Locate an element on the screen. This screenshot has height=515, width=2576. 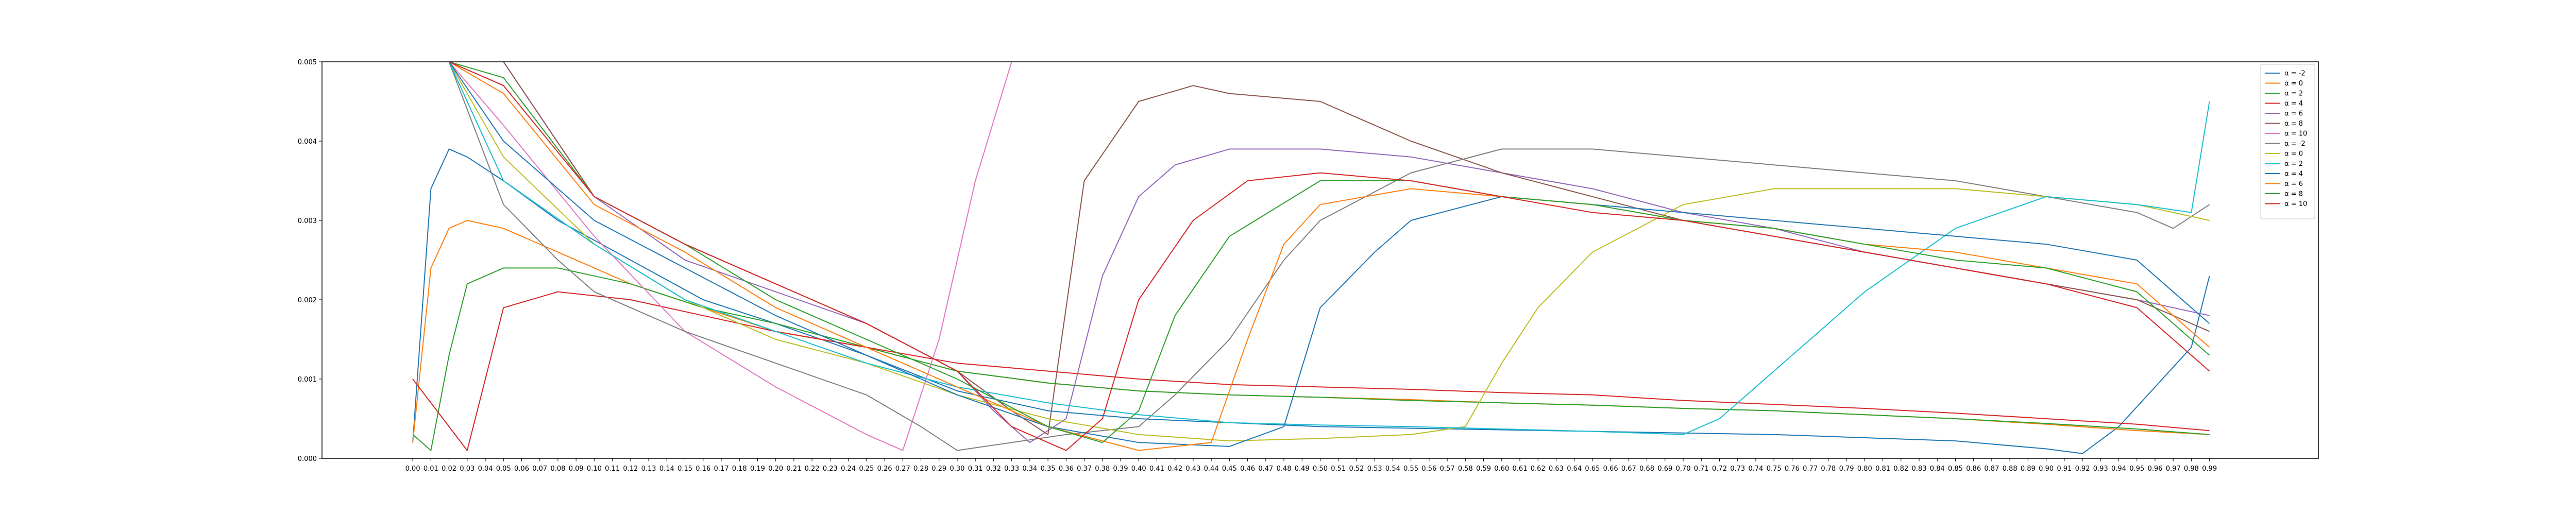
x-tick-label: 0.95 is located at coordinates (2136, 469).